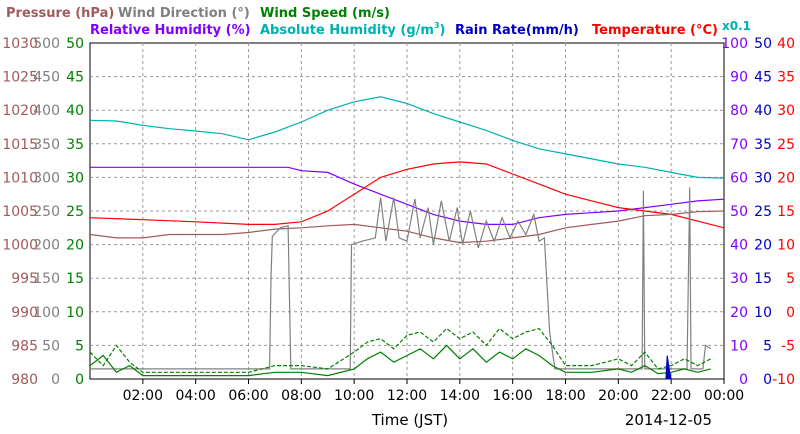 The height and width of the screenshot is (434, 800). What do you see at coordinates (170, 30) in the screenshot?
I see `legend-relative-humidity: Relative Humidity (%)` at bounding box center [170, 30].